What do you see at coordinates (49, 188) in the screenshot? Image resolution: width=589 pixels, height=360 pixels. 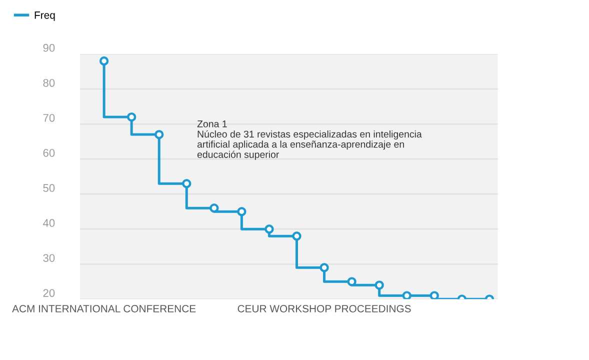 I see `y-tick-label: 50` at bounding box center [49, 188].